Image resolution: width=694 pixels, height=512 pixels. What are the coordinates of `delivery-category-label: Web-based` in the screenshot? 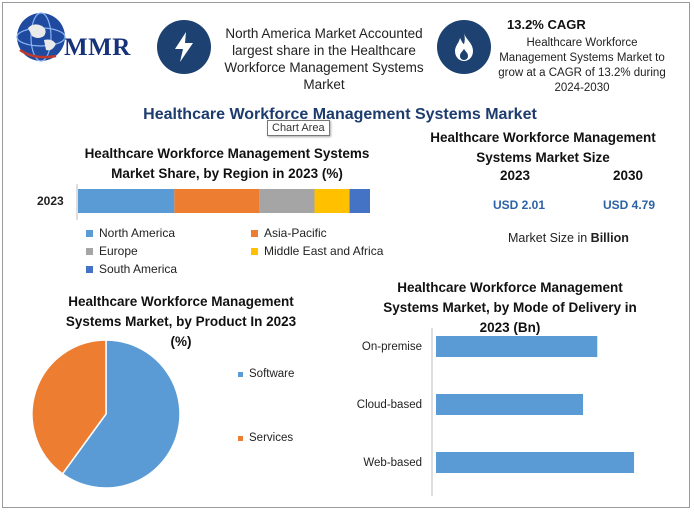 It's located at (392, 463).